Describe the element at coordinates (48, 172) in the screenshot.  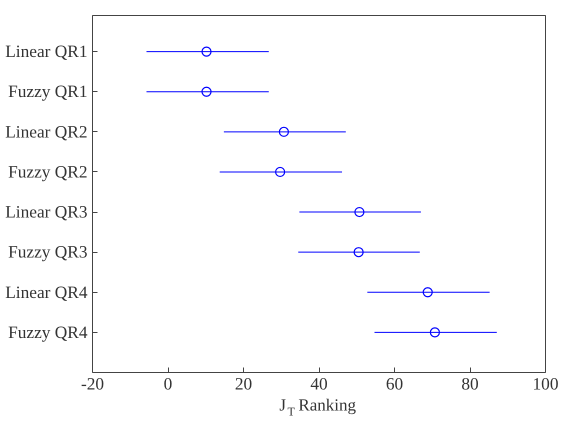
I see `y-tick-label: Fuzzy QR2` at that location.